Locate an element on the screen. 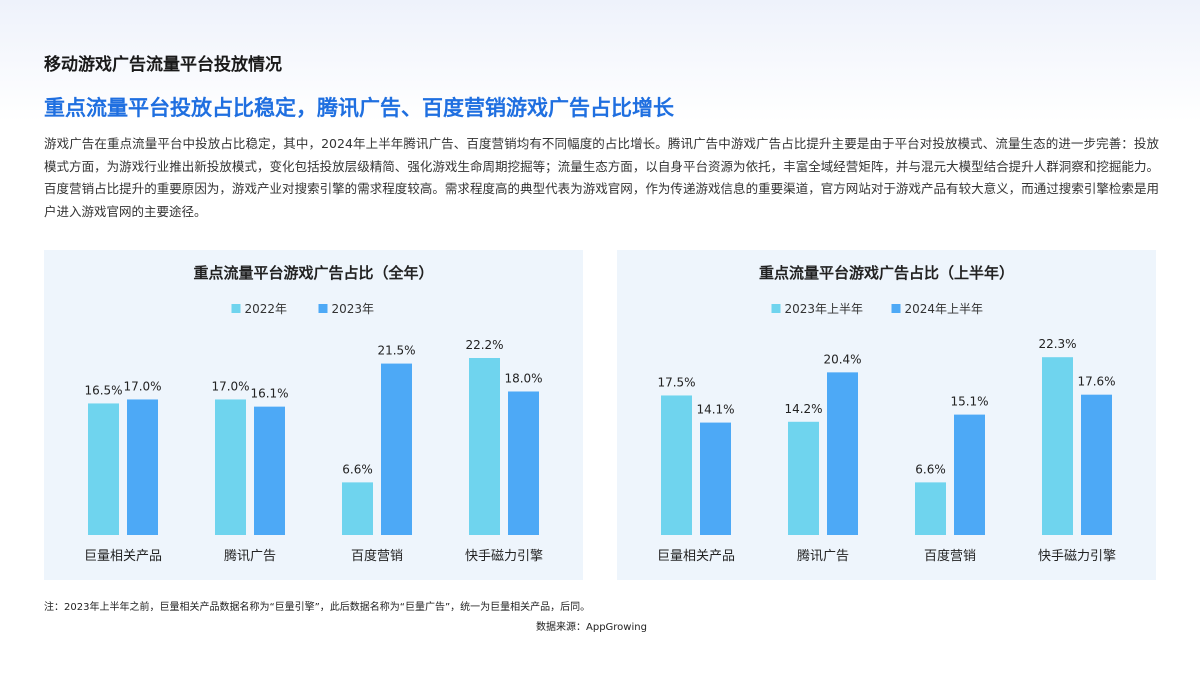 Image resolution: width=1200 pixels, height=675 pixels. legend-label: 2023年上半年 is located at coordinates (824, 309).